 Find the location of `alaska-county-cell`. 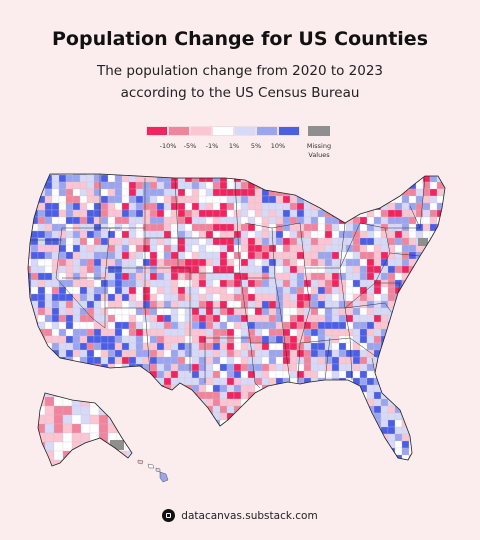

alaska-county-cell is located at coordinates (128, 401).